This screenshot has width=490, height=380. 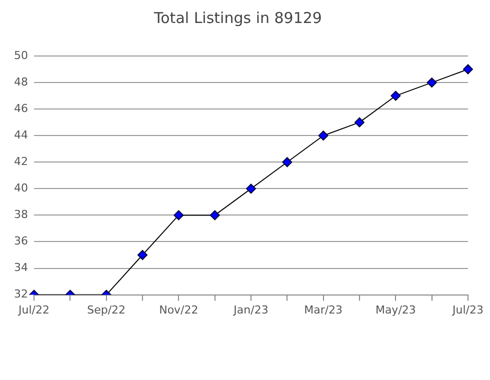 I want to click on y-tick-label: 34, so click(x=21, y=267).